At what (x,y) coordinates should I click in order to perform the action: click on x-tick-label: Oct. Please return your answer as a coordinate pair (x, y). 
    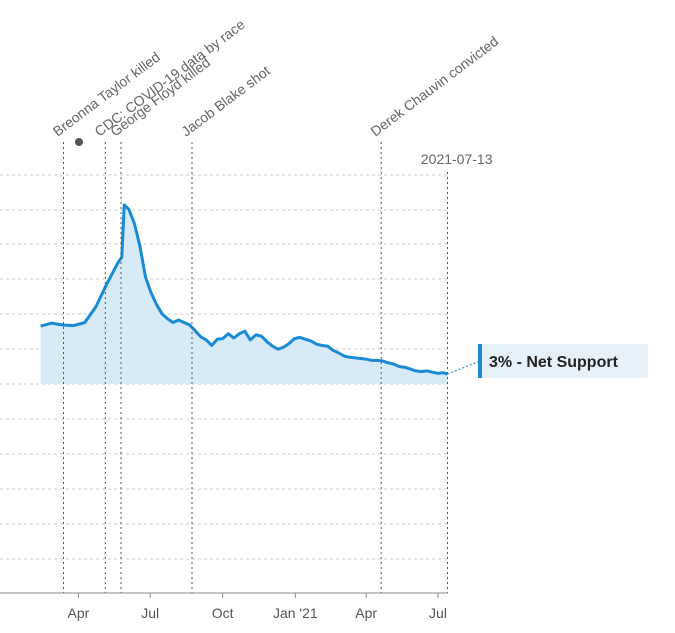
    Looking at the image, I should click on (223, 613).